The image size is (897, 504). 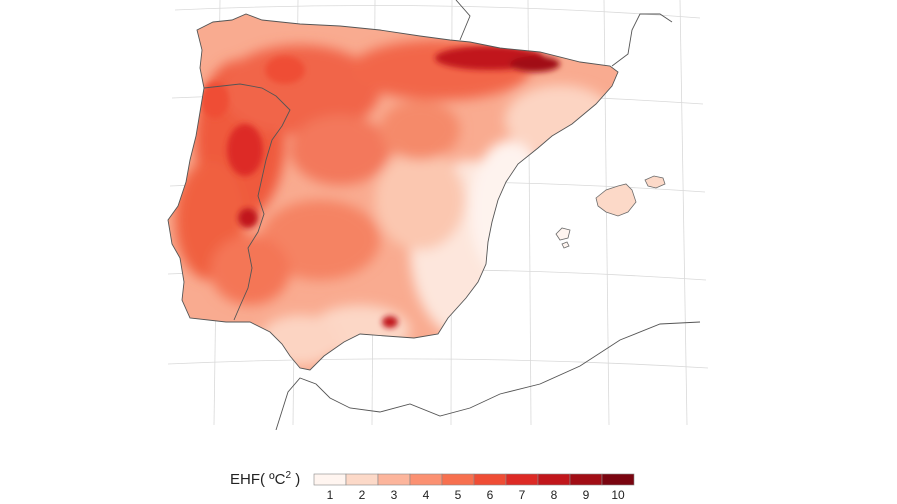 I want to click on legend-tick-5: 5, so click(x=458, y=495).